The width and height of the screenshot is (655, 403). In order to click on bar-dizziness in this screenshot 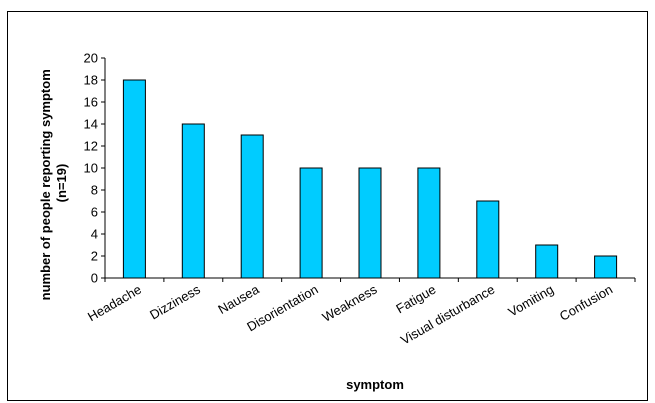, I will do `click(193, 201)`.